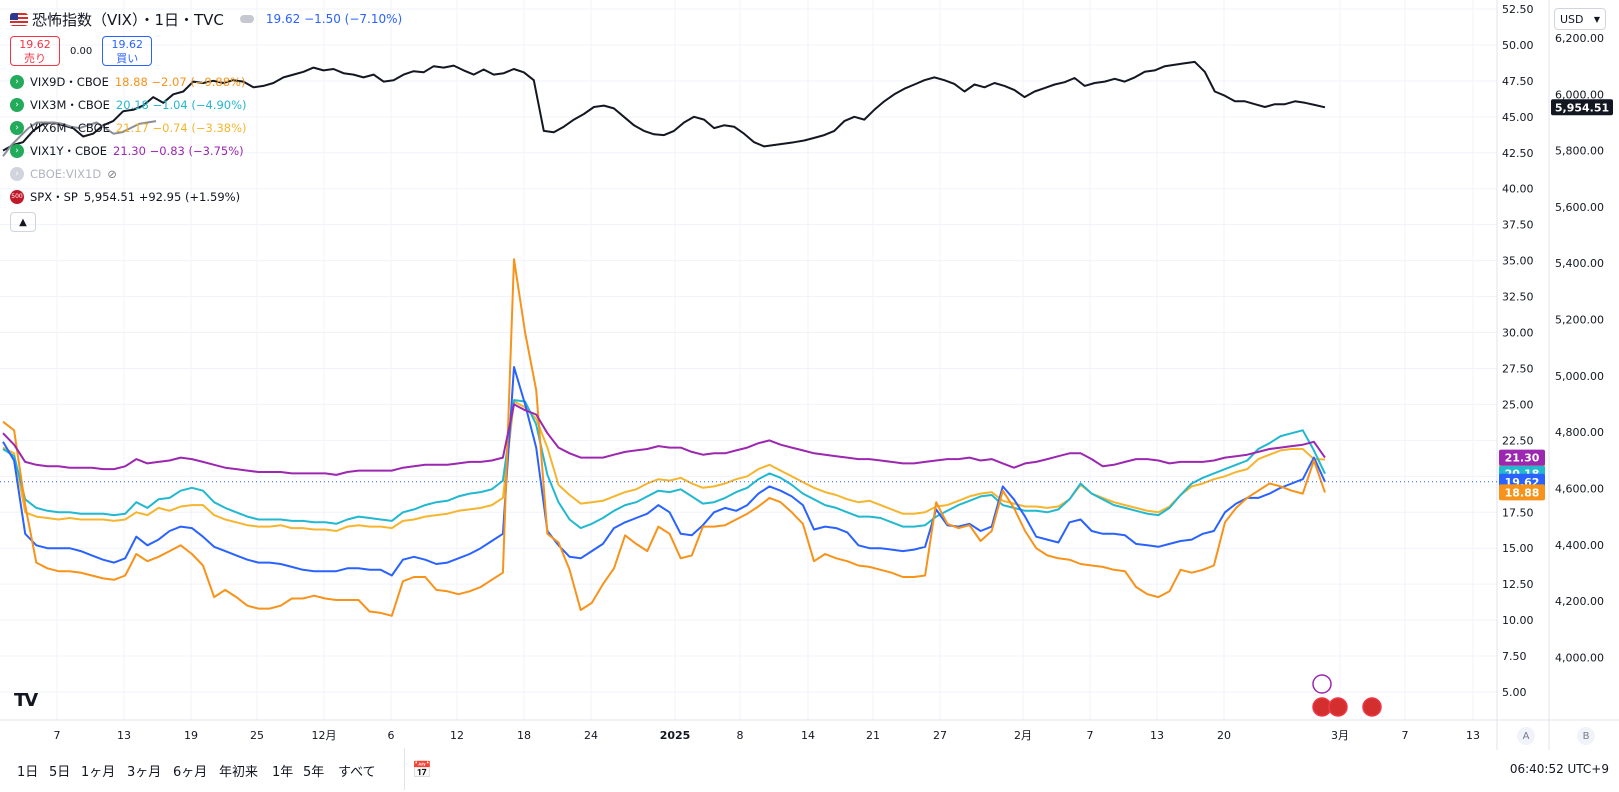 This screenshot has width=1619, height=792. I want to click on collapse-pill-icon, so click(246, 19).